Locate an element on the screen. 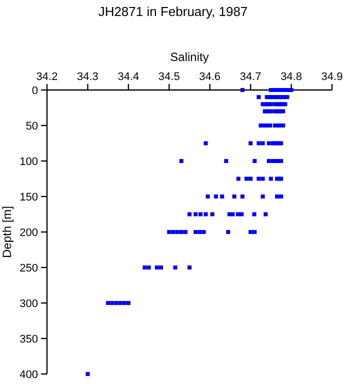  x-tick-label: 34.2 is located at coordinates (47, 77).